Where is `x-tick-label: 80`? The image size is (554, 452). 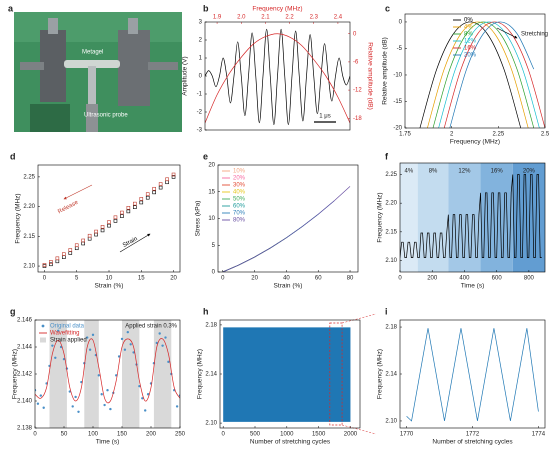
x-tick-label: 80 is located at coordinates (350, 279).